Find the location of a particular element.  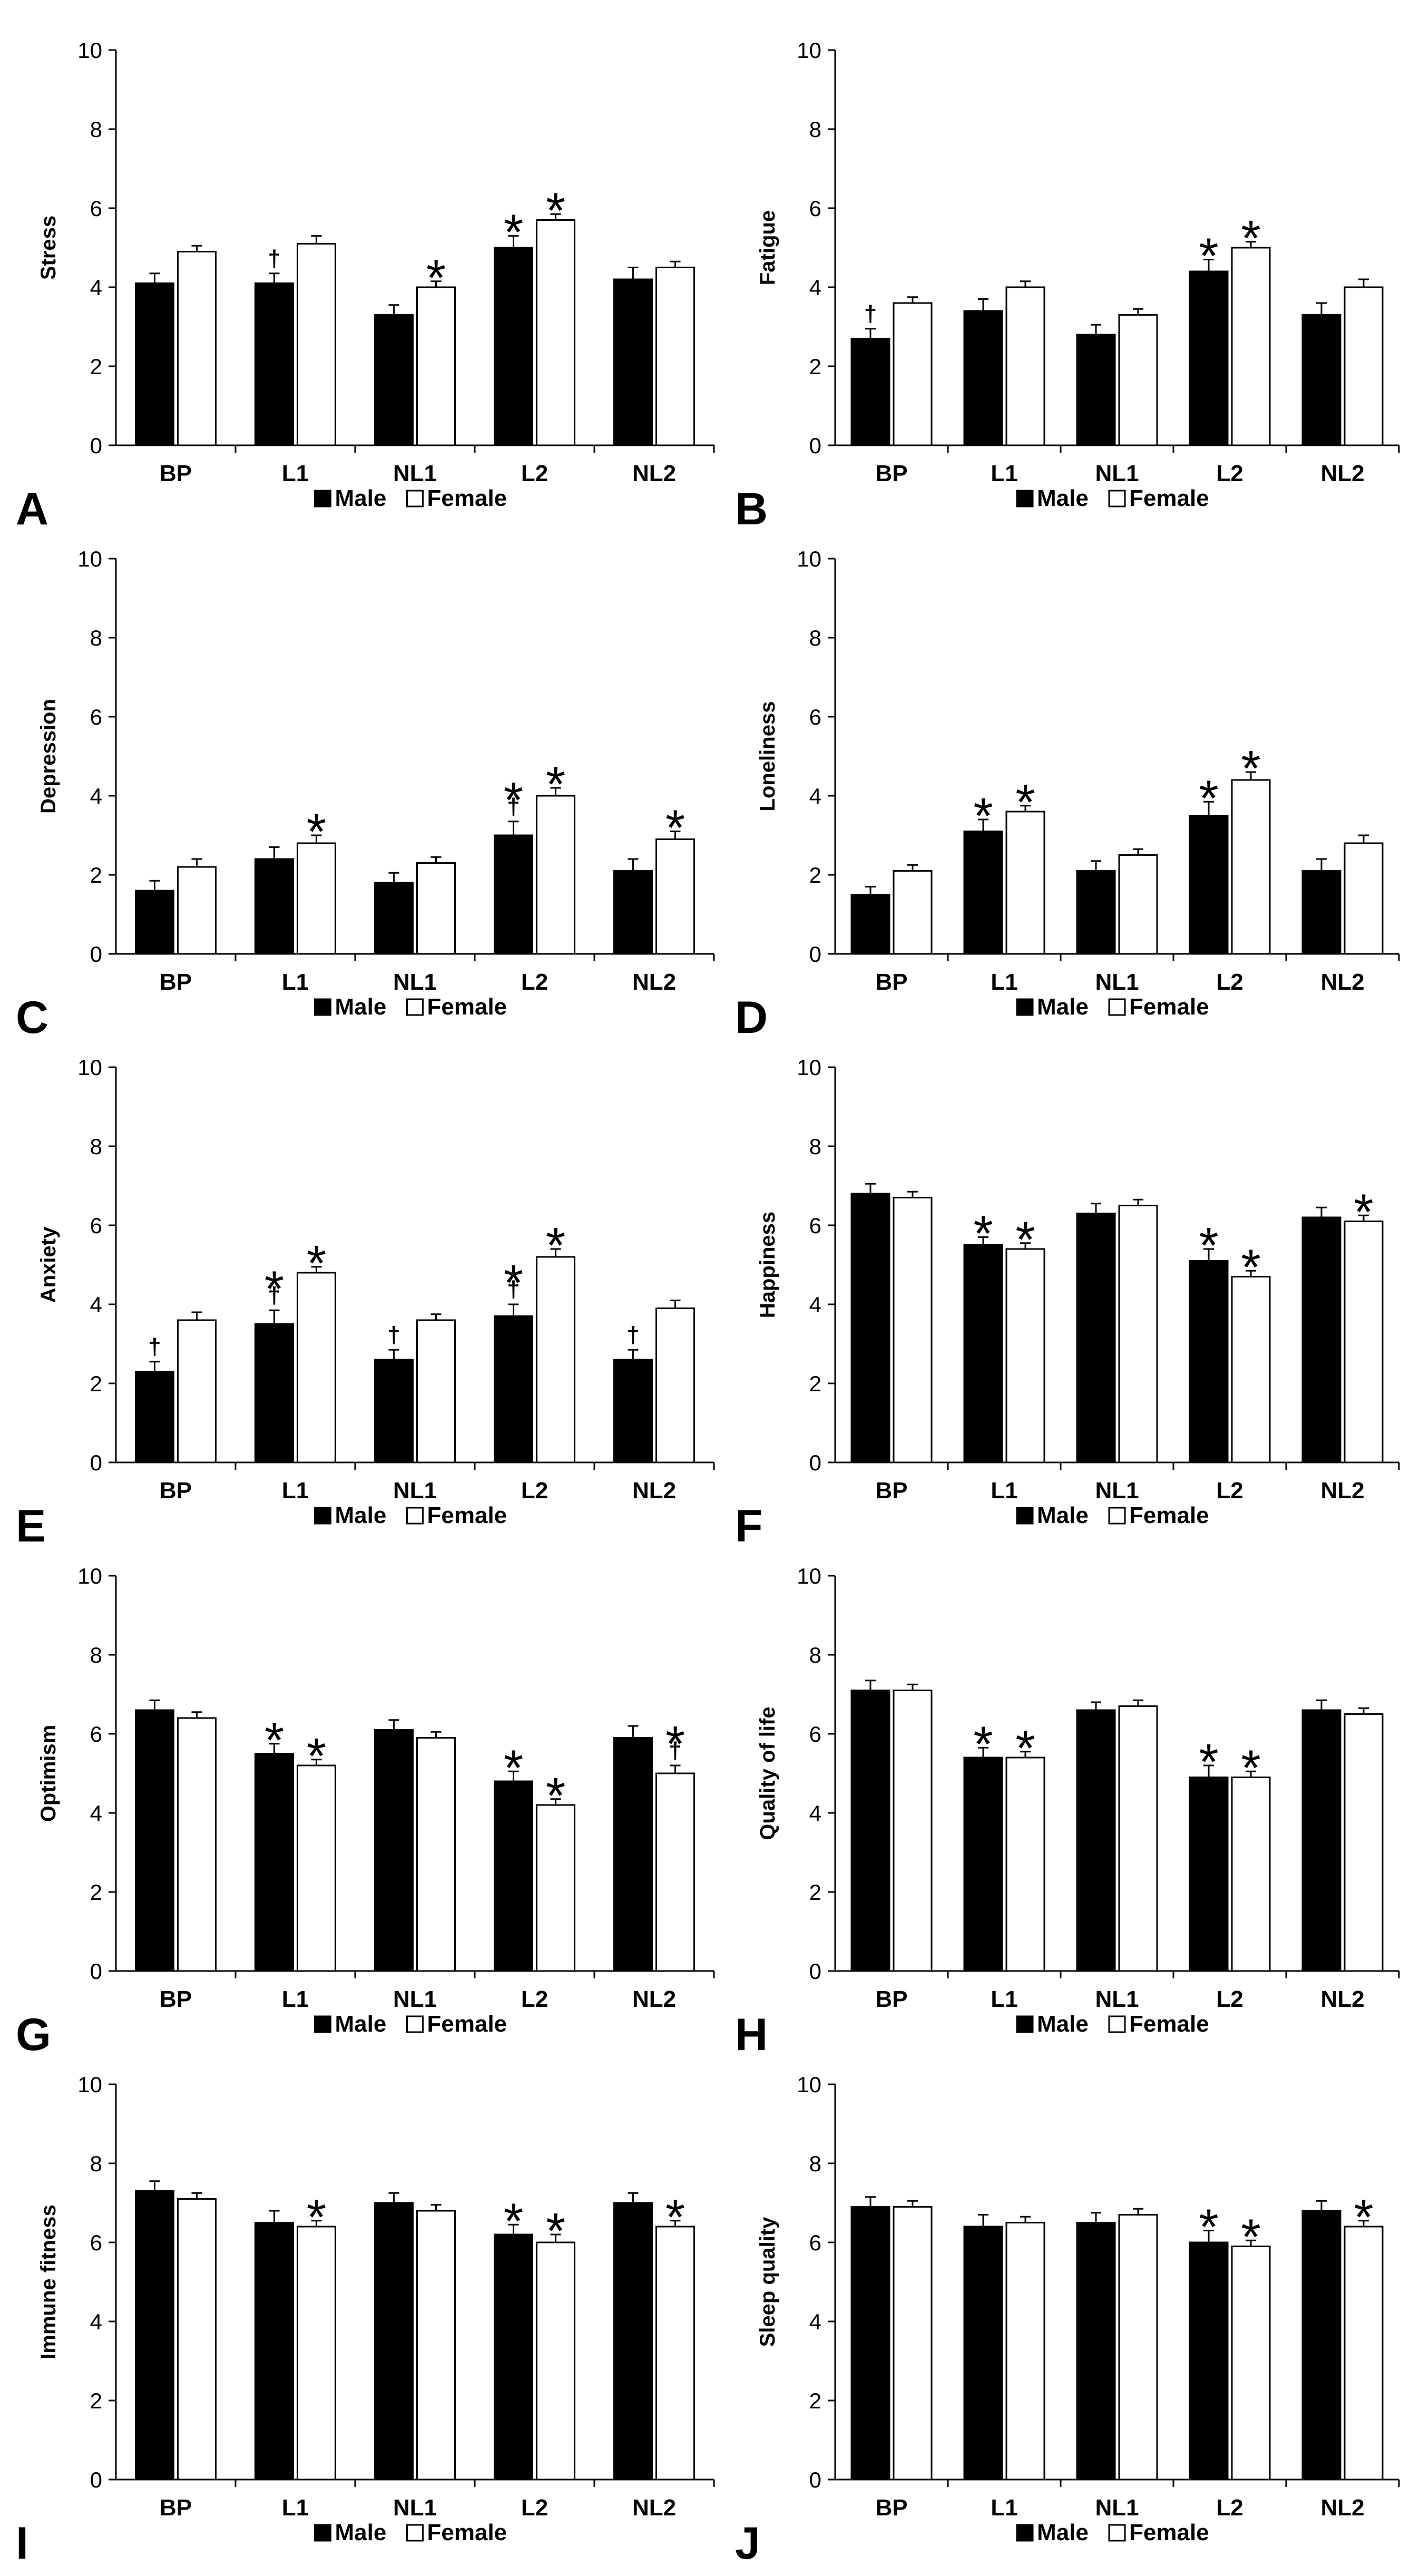

panel-d-letter: D is located at coordinates (751, 1017).